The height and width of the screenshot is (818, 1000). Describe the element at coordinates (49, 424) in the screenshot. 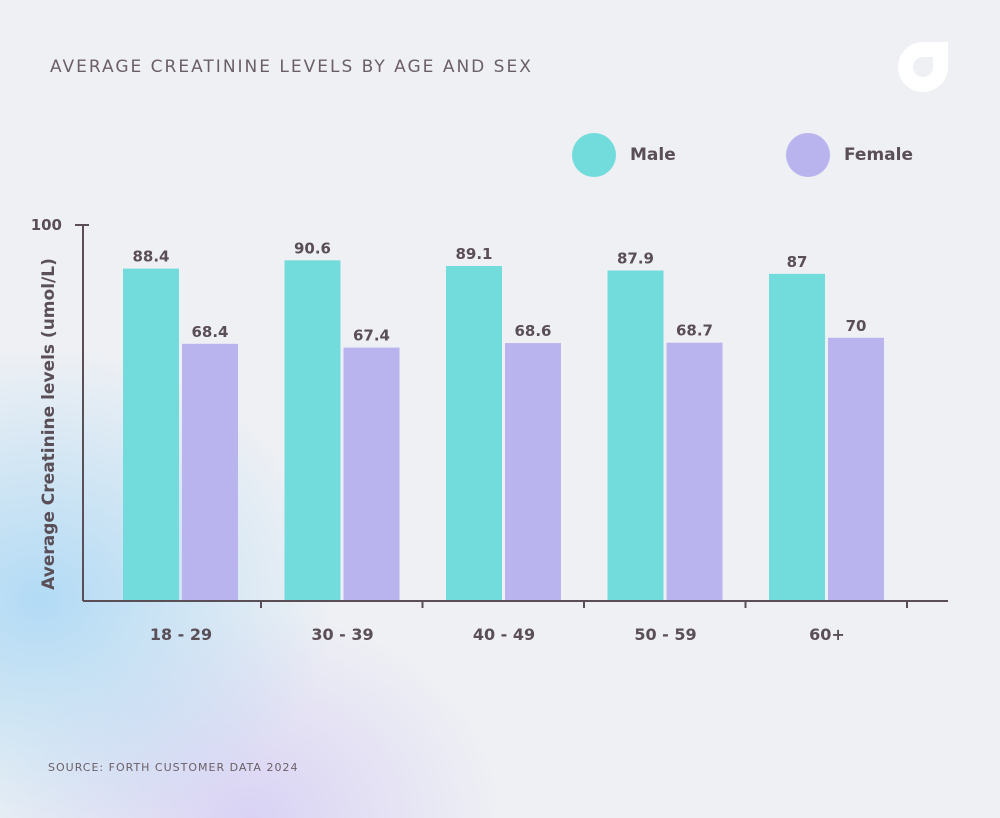

I see `y-axis-title: Average Creatinine levels (umol/L)` at that location.